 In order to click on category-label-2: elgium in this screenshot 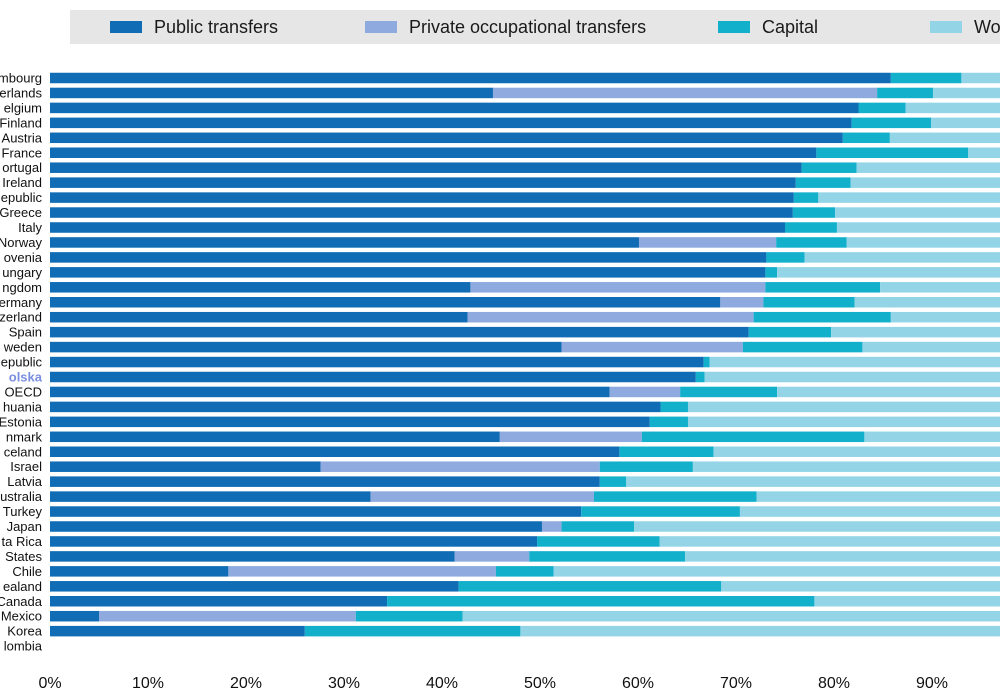, I will do `click(23, 107)`.